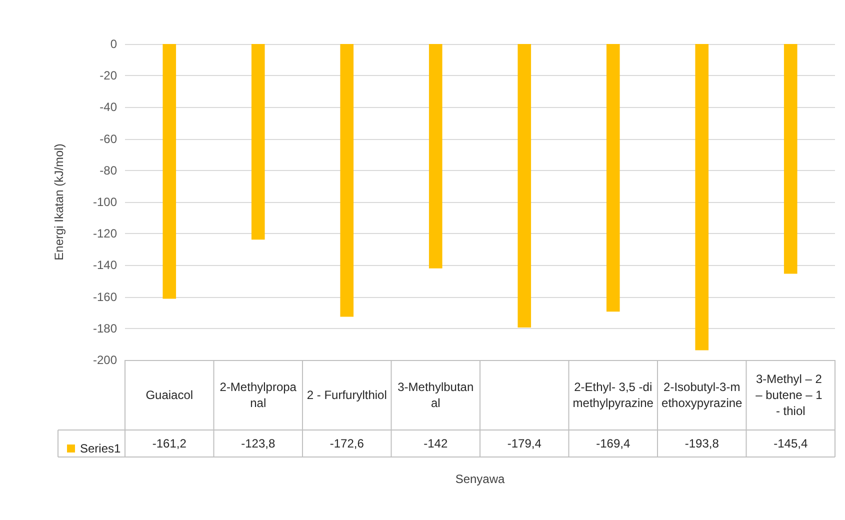  What do you see at coordinates (346, 395) in the screenshot?
I see `x-tick-label: 2 - Furfurylthiol` at bounding box center [346, 395].